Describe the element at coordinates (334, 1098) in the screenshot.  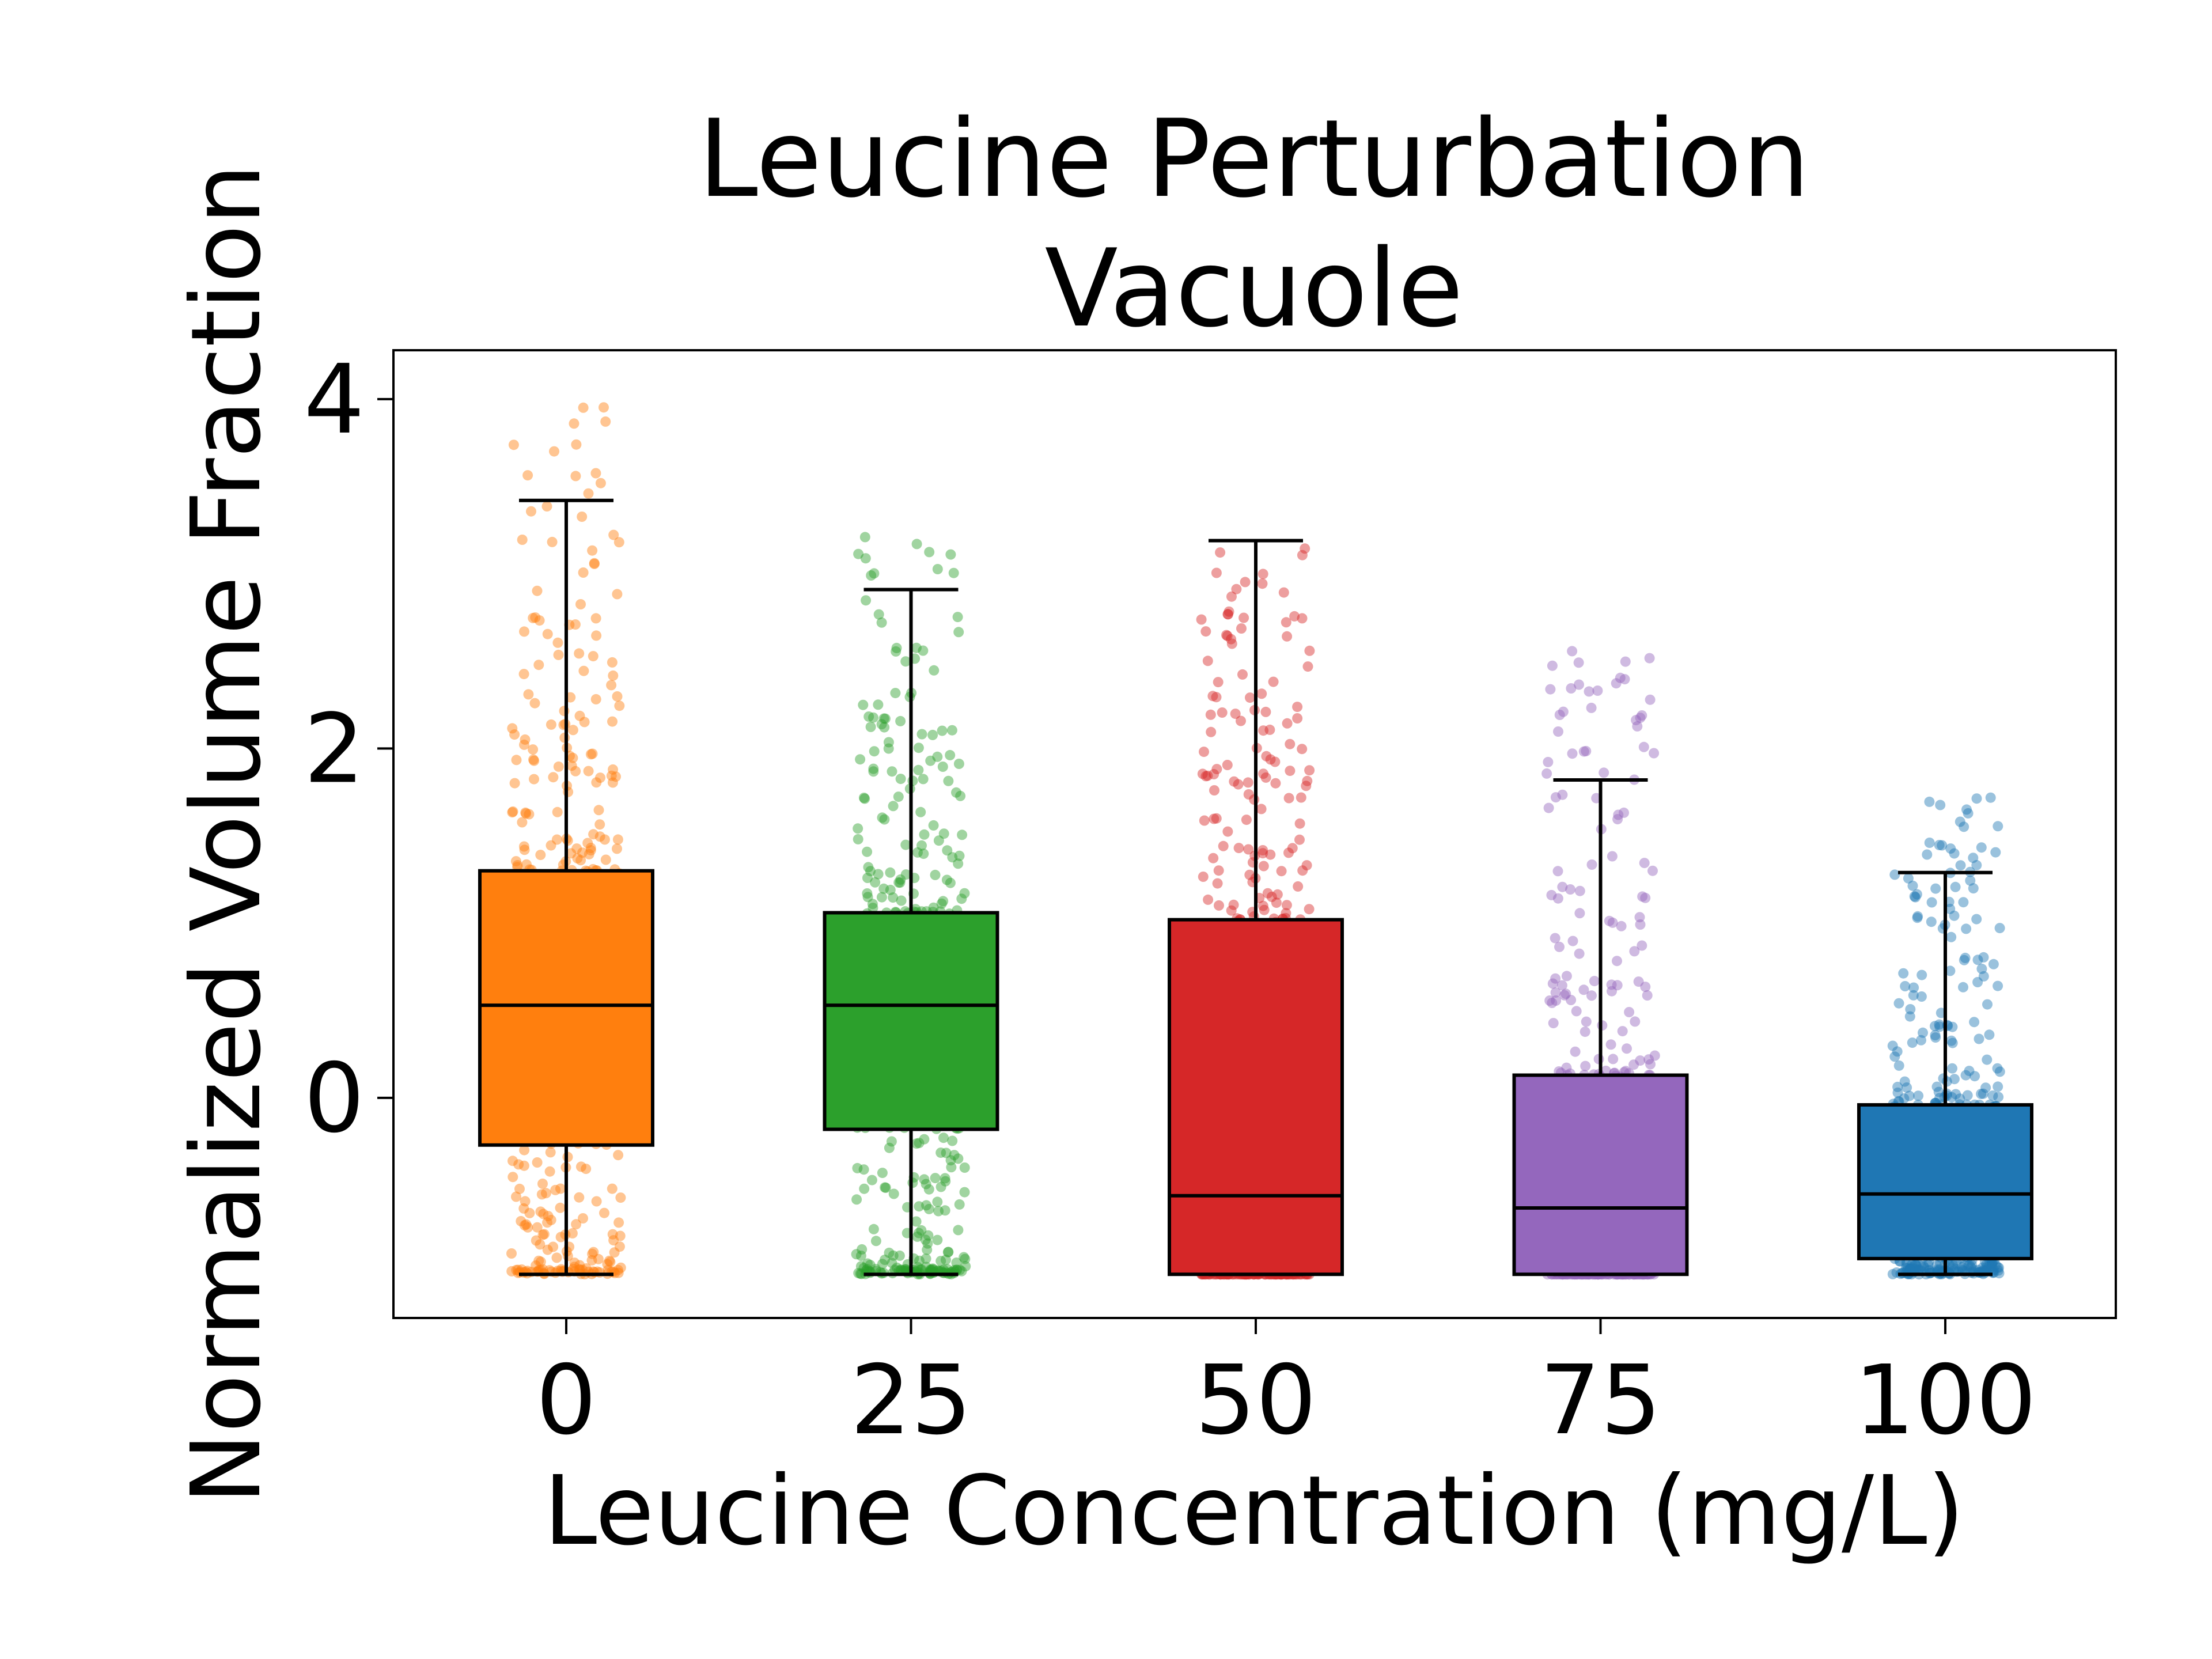
I see `y-tick-label: 0` at that location.